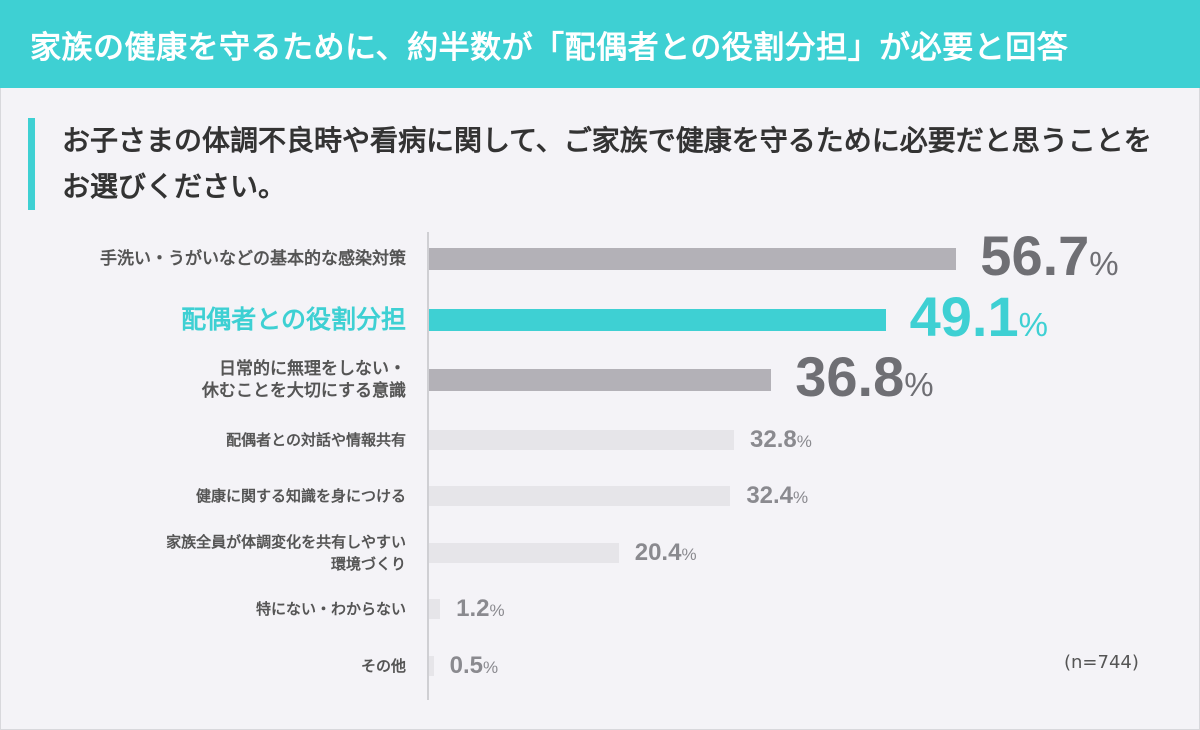 The image size is (1200, 730). What do you see at coordinates (368, 564) in the screenshot?
I see `category-label-line: 環境づくり` at bounding box center [368, 564].